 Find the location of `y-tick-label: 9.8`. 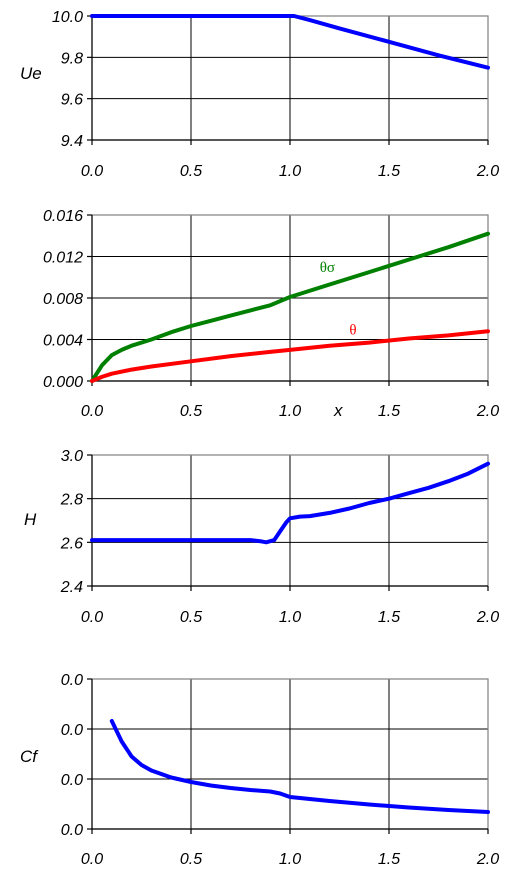

y-tick-label: 9.8 is located at coordinates (72, 58).